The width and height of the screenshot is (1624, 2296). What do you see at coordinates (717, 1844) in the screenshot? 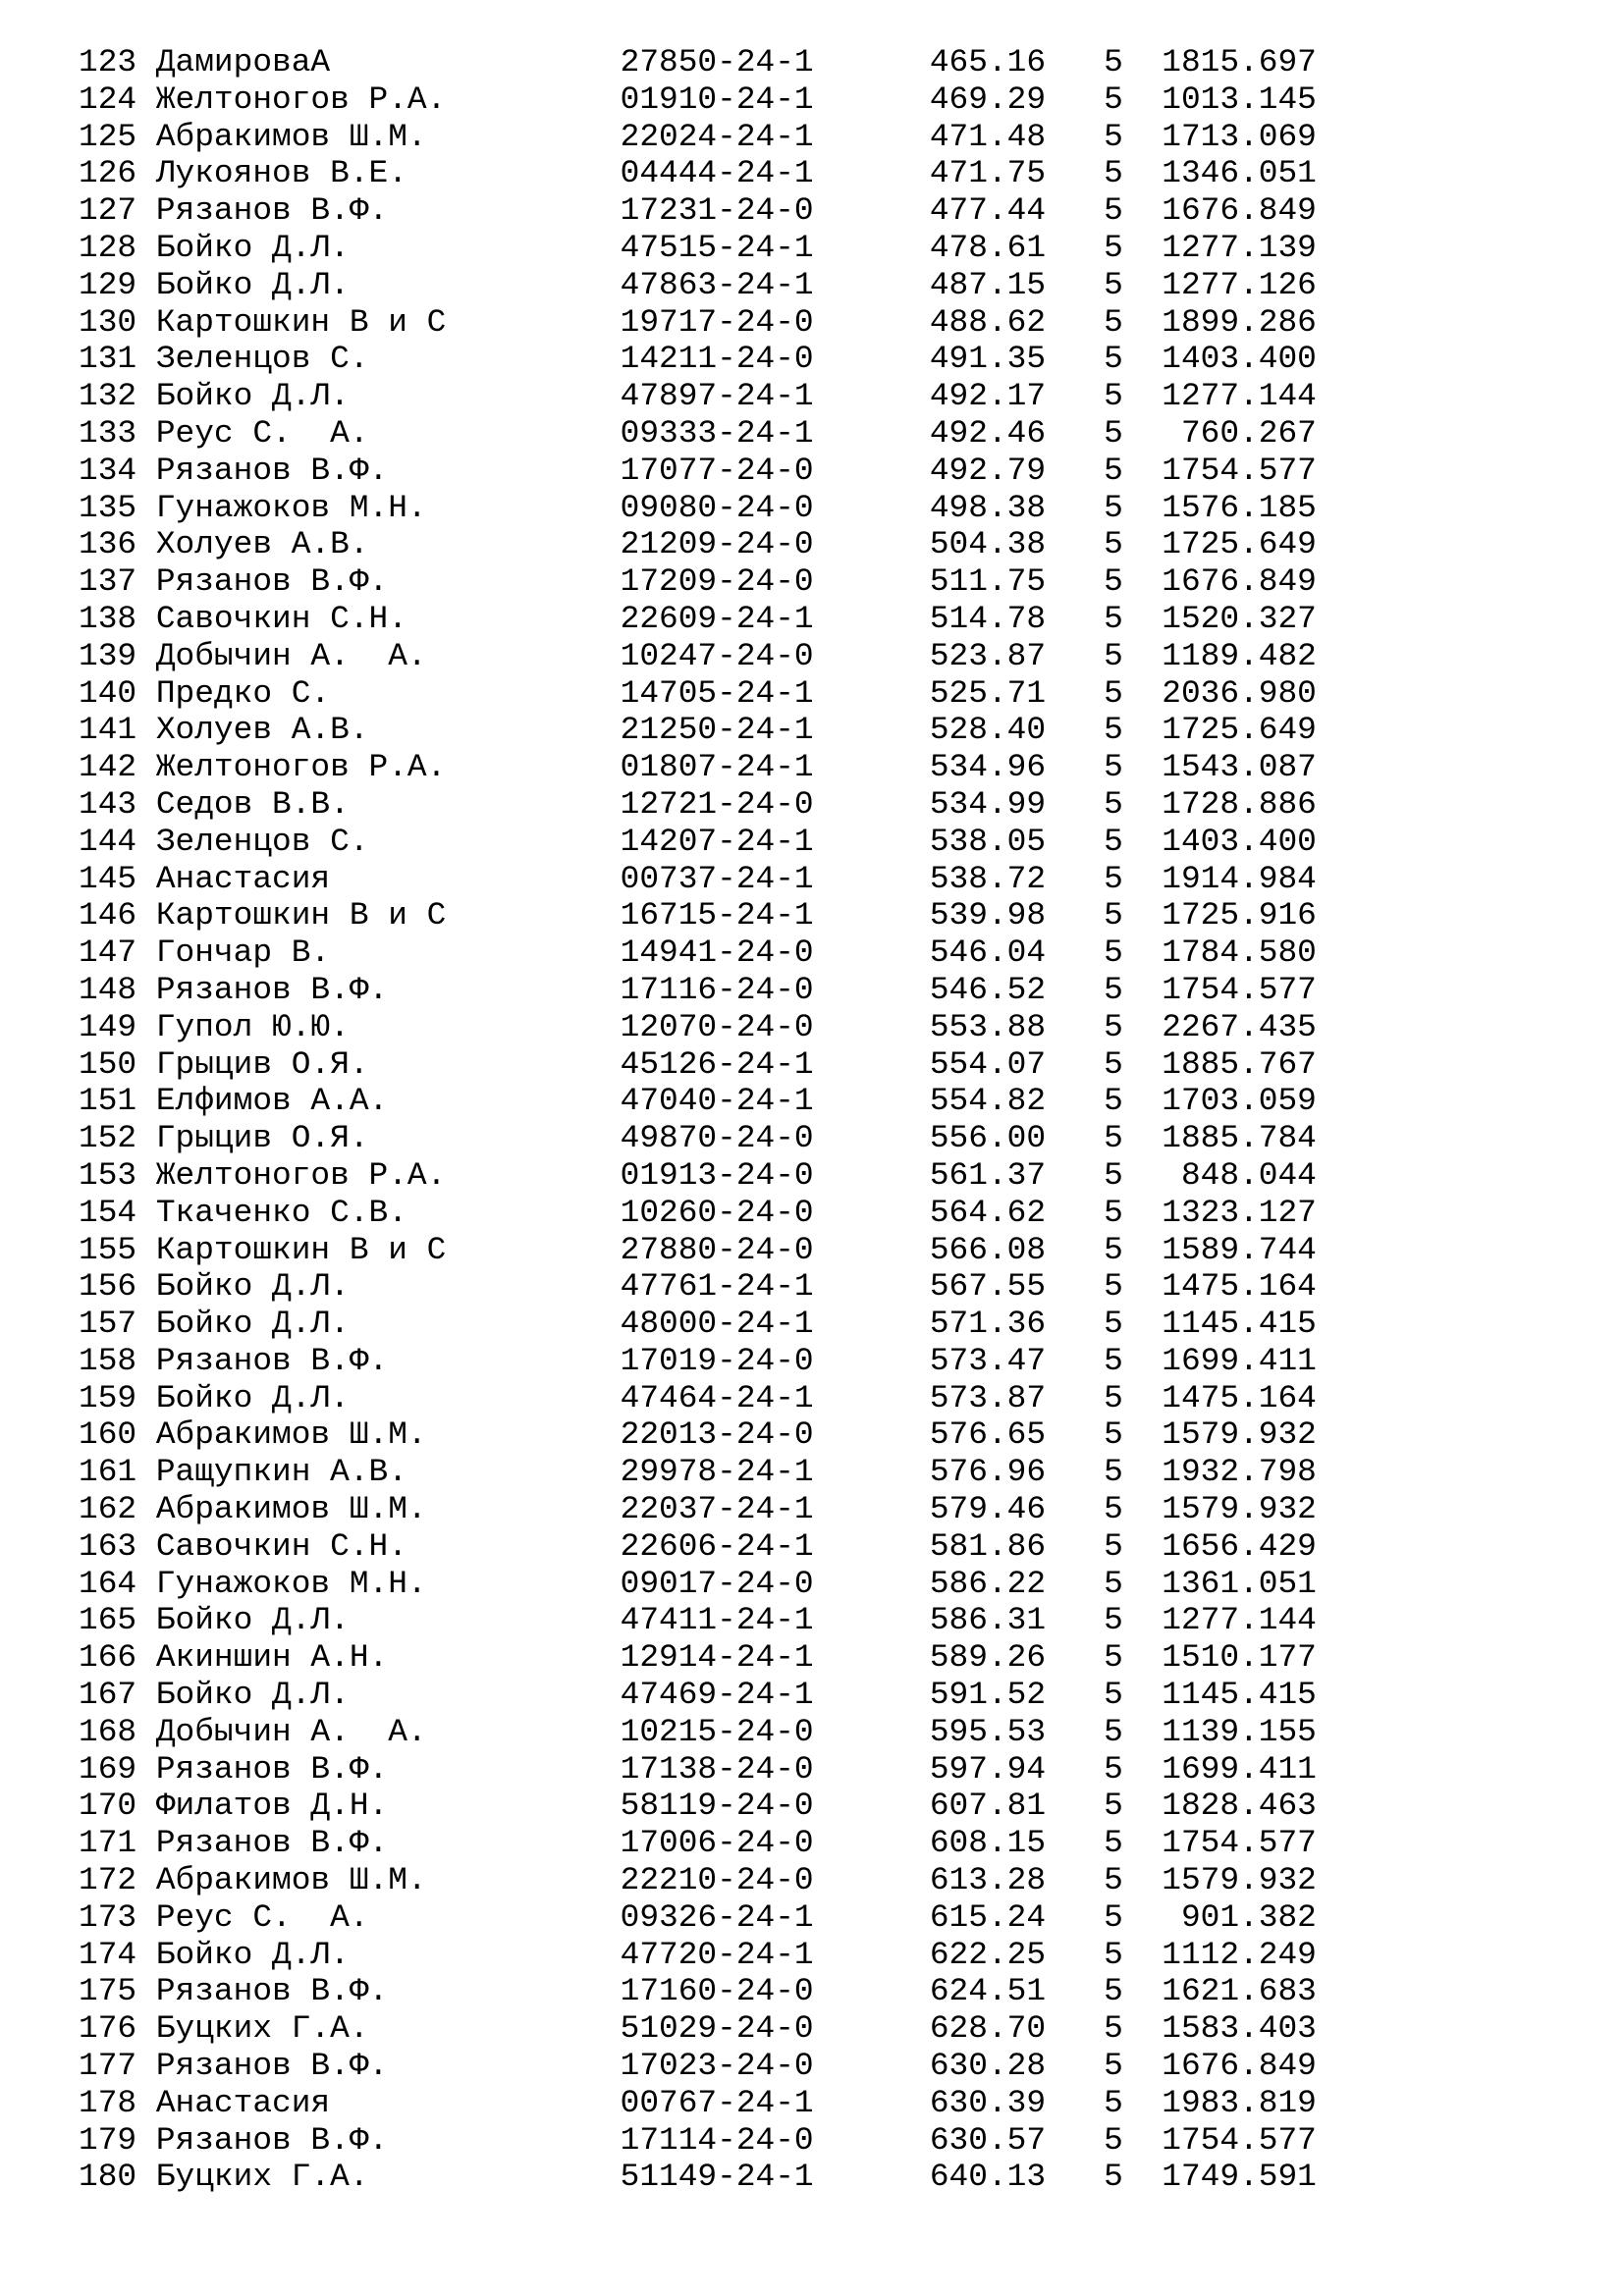
I see `case-code: 17006-24-0` at bounding box center [717, 1844].